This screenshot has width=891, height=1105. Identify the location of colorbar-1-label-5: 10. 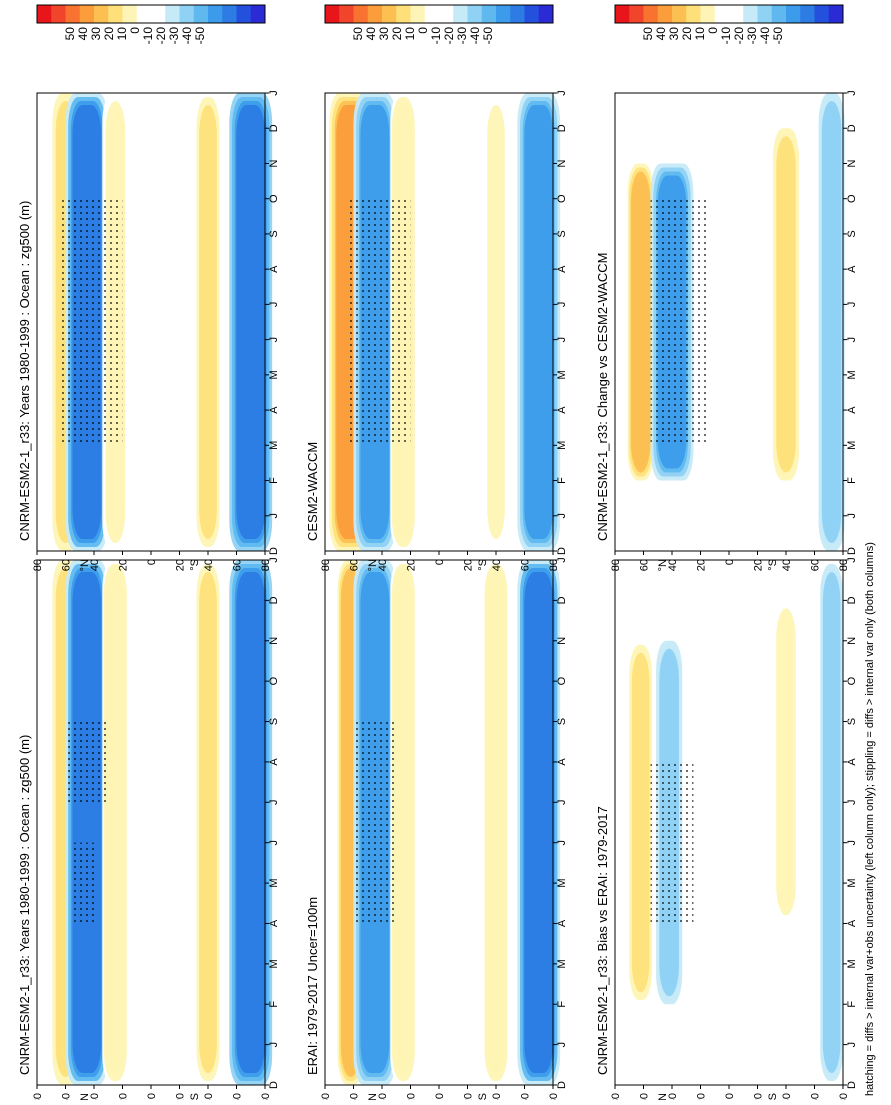
(122, 34).